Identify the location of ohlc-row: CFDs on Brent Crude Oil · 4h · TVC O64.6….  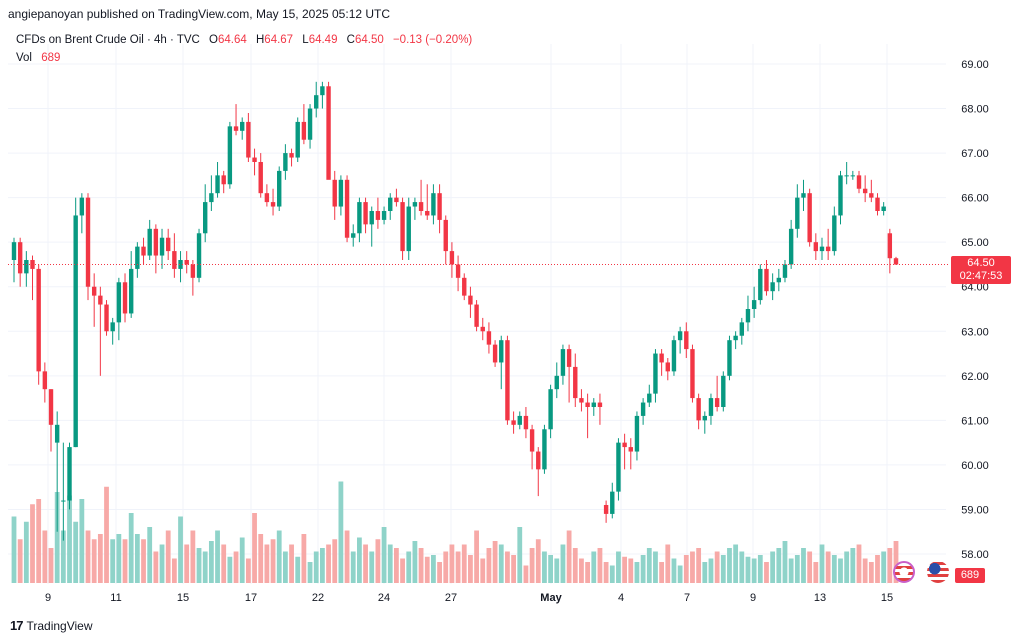
(244, 40).